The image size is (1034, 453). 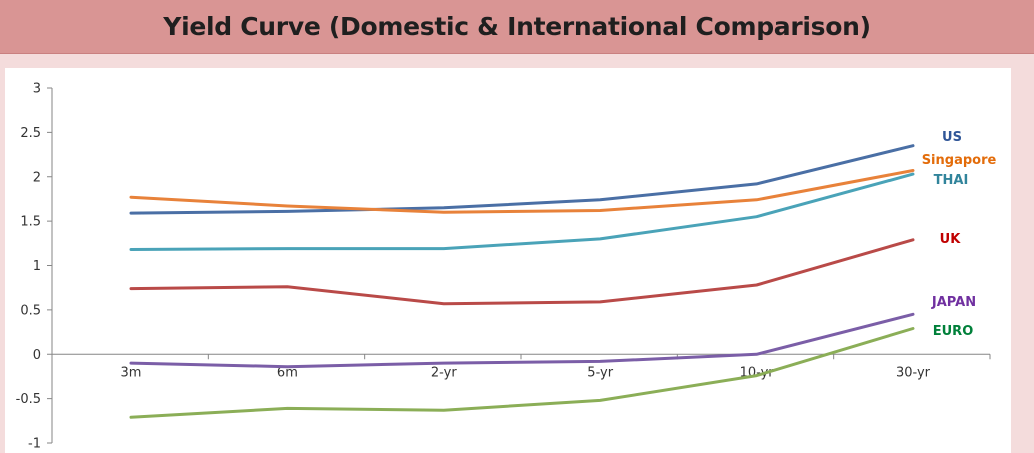 I want to click on series-label-singapore: Singapore, so click(x=959, y=160).